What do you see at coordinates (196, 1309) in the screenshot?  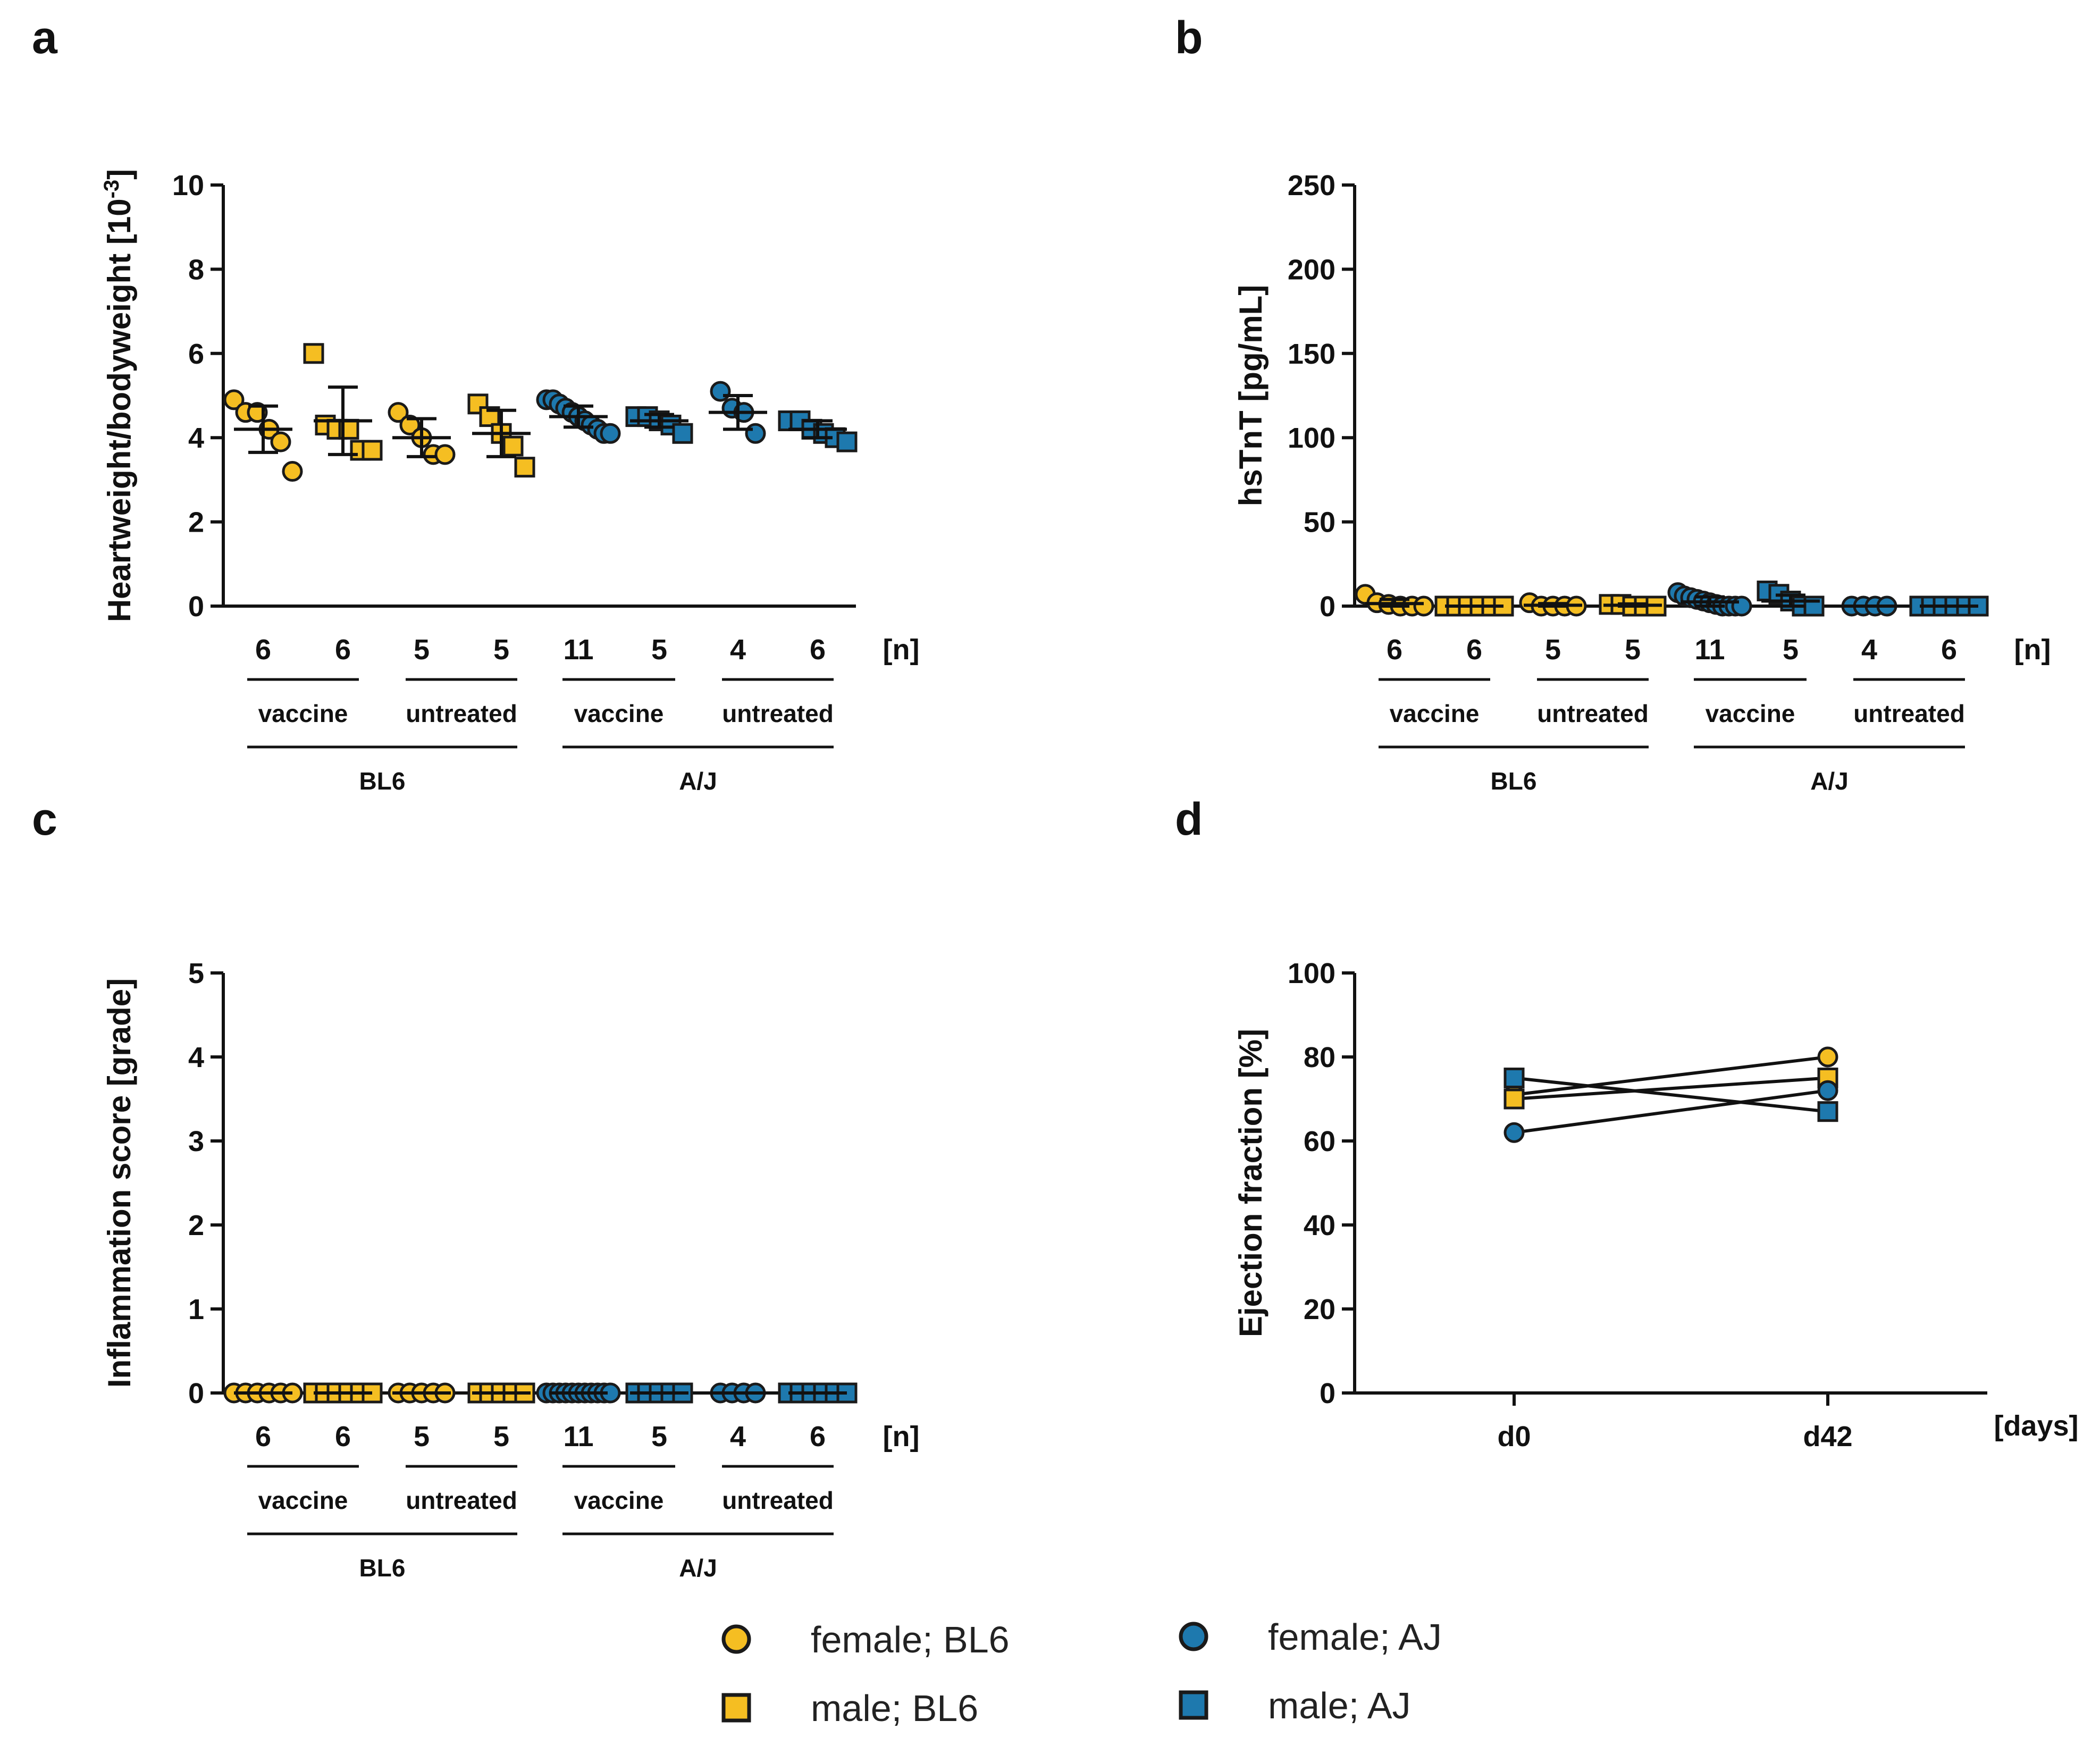 I see `y-tick-label: 1` at bounding box center [196, 1309].